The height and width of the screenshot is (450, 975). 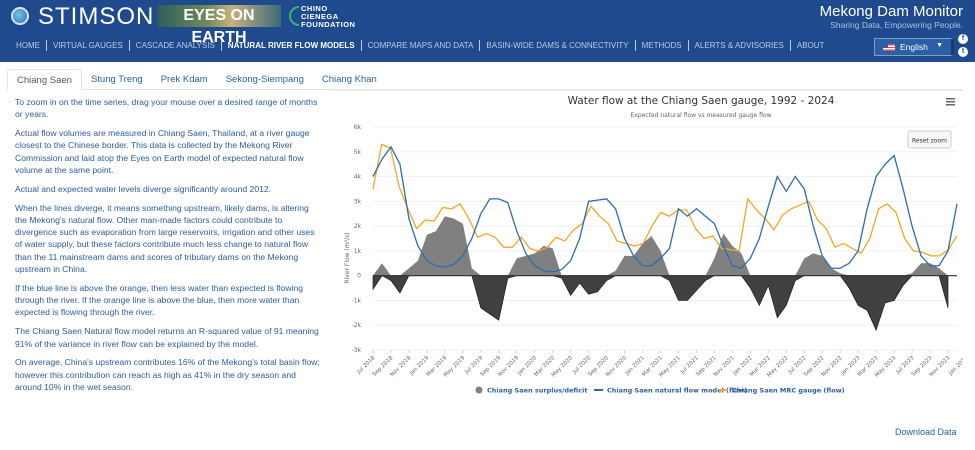 I want to click on us-flag-icon, so click(x=889, y=47).